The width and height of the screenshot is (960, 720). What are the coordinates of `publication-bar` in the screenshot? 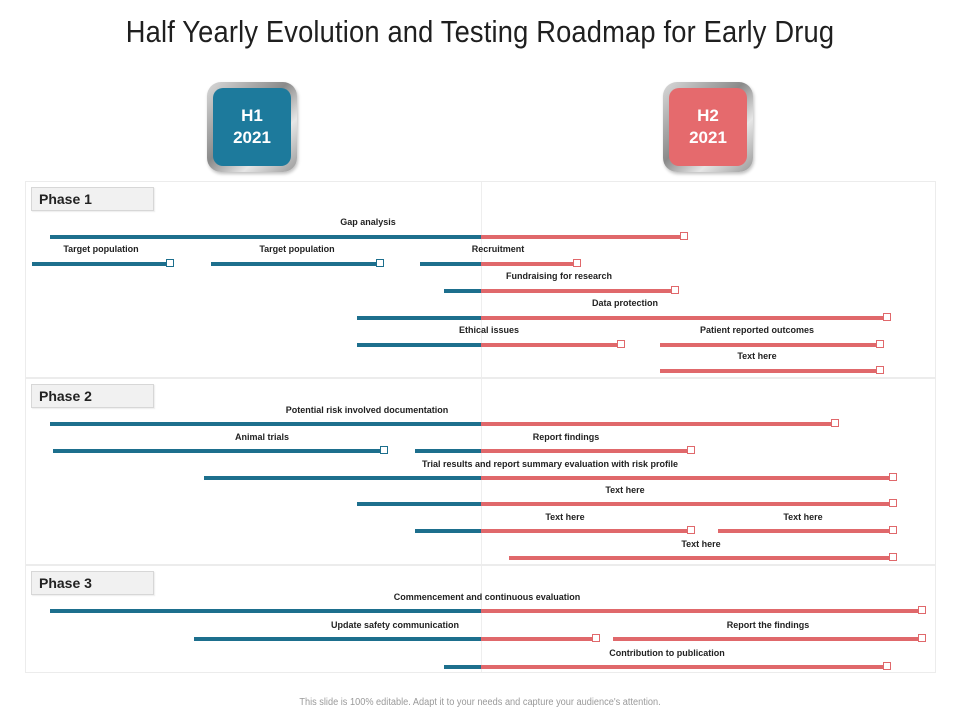 It's located at (667, 666).